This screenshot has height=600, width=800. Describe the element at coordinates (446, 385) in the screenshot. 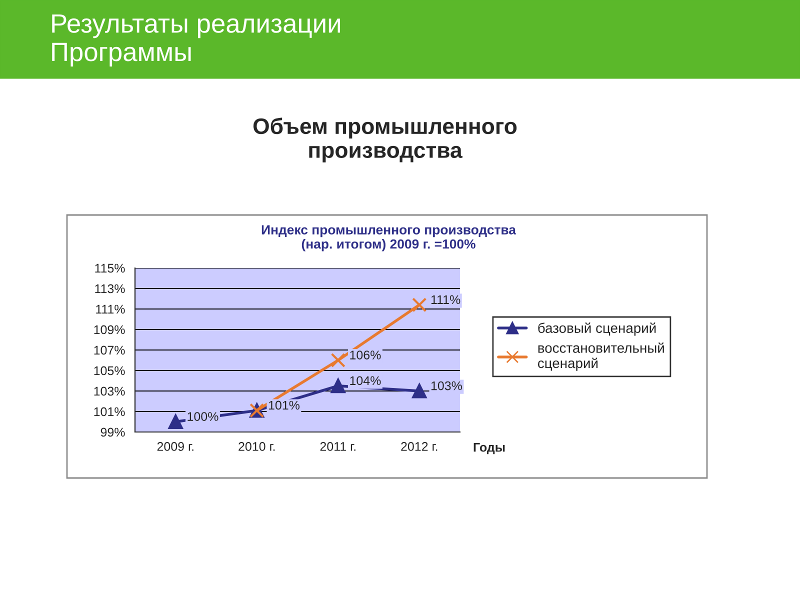

I see `data-label: 103%` at that location.